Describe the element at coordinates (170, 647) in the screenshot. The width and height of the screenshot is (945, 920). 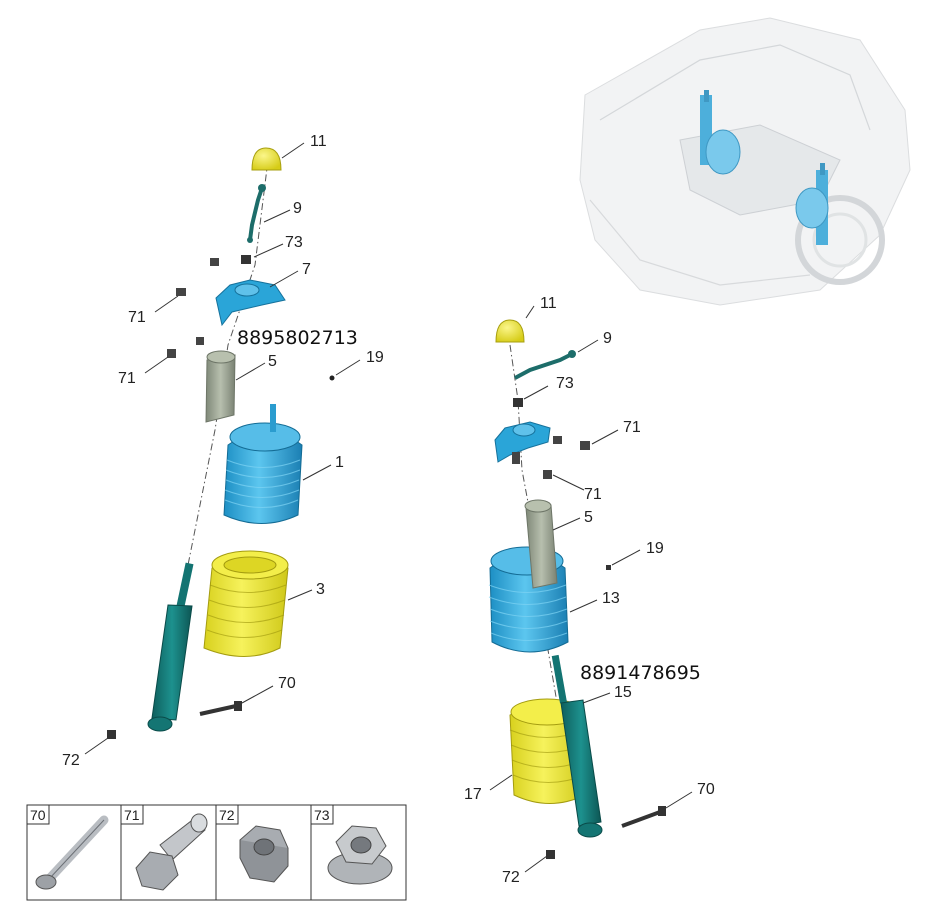
I see `left-shock-absorber` at that location.